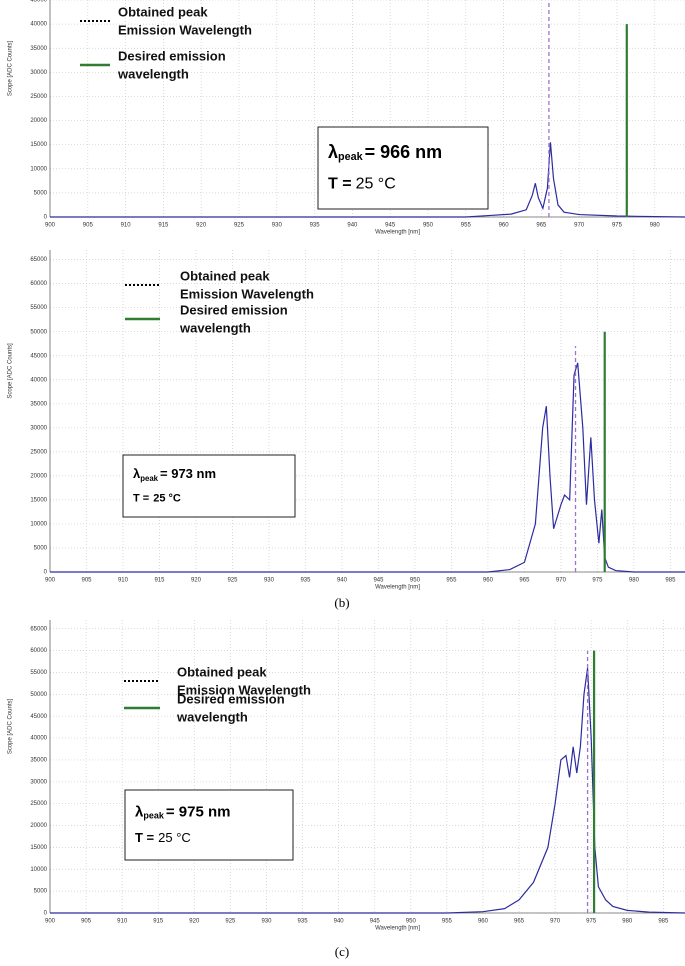 The height and width of the screenshot is (966, 685). I want to click on x-tick-label: 920, so click(201, 226).